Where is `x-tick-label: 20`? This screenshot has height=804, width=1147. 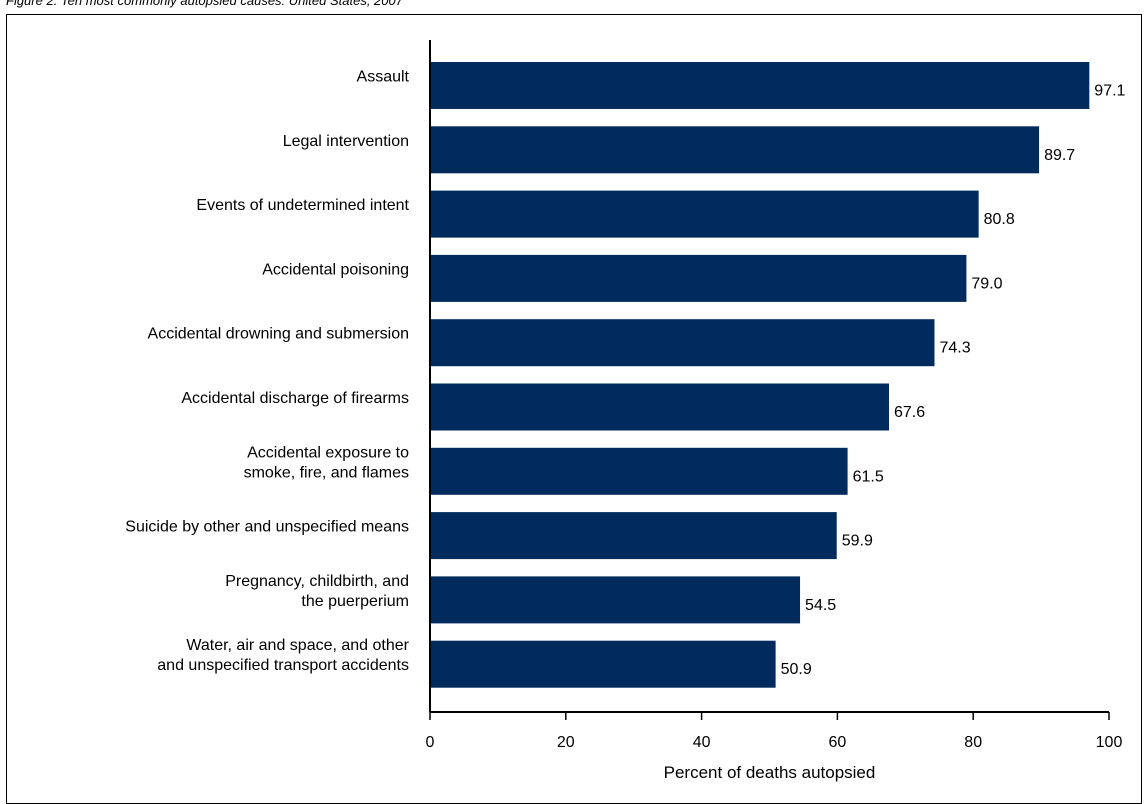
x-tick-label: 20 is located at coordinates (566, 742).